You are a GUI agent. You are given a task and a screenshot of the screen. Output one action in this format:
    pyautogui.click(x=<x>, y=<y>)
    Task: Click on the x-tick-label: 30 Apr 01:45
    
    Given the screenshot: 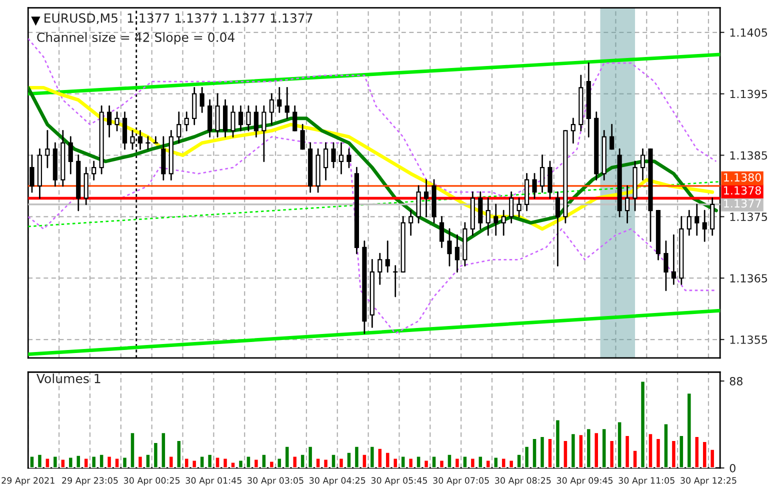 What is the action you would take?
    pyautogui.click(x=214, y=481)
    